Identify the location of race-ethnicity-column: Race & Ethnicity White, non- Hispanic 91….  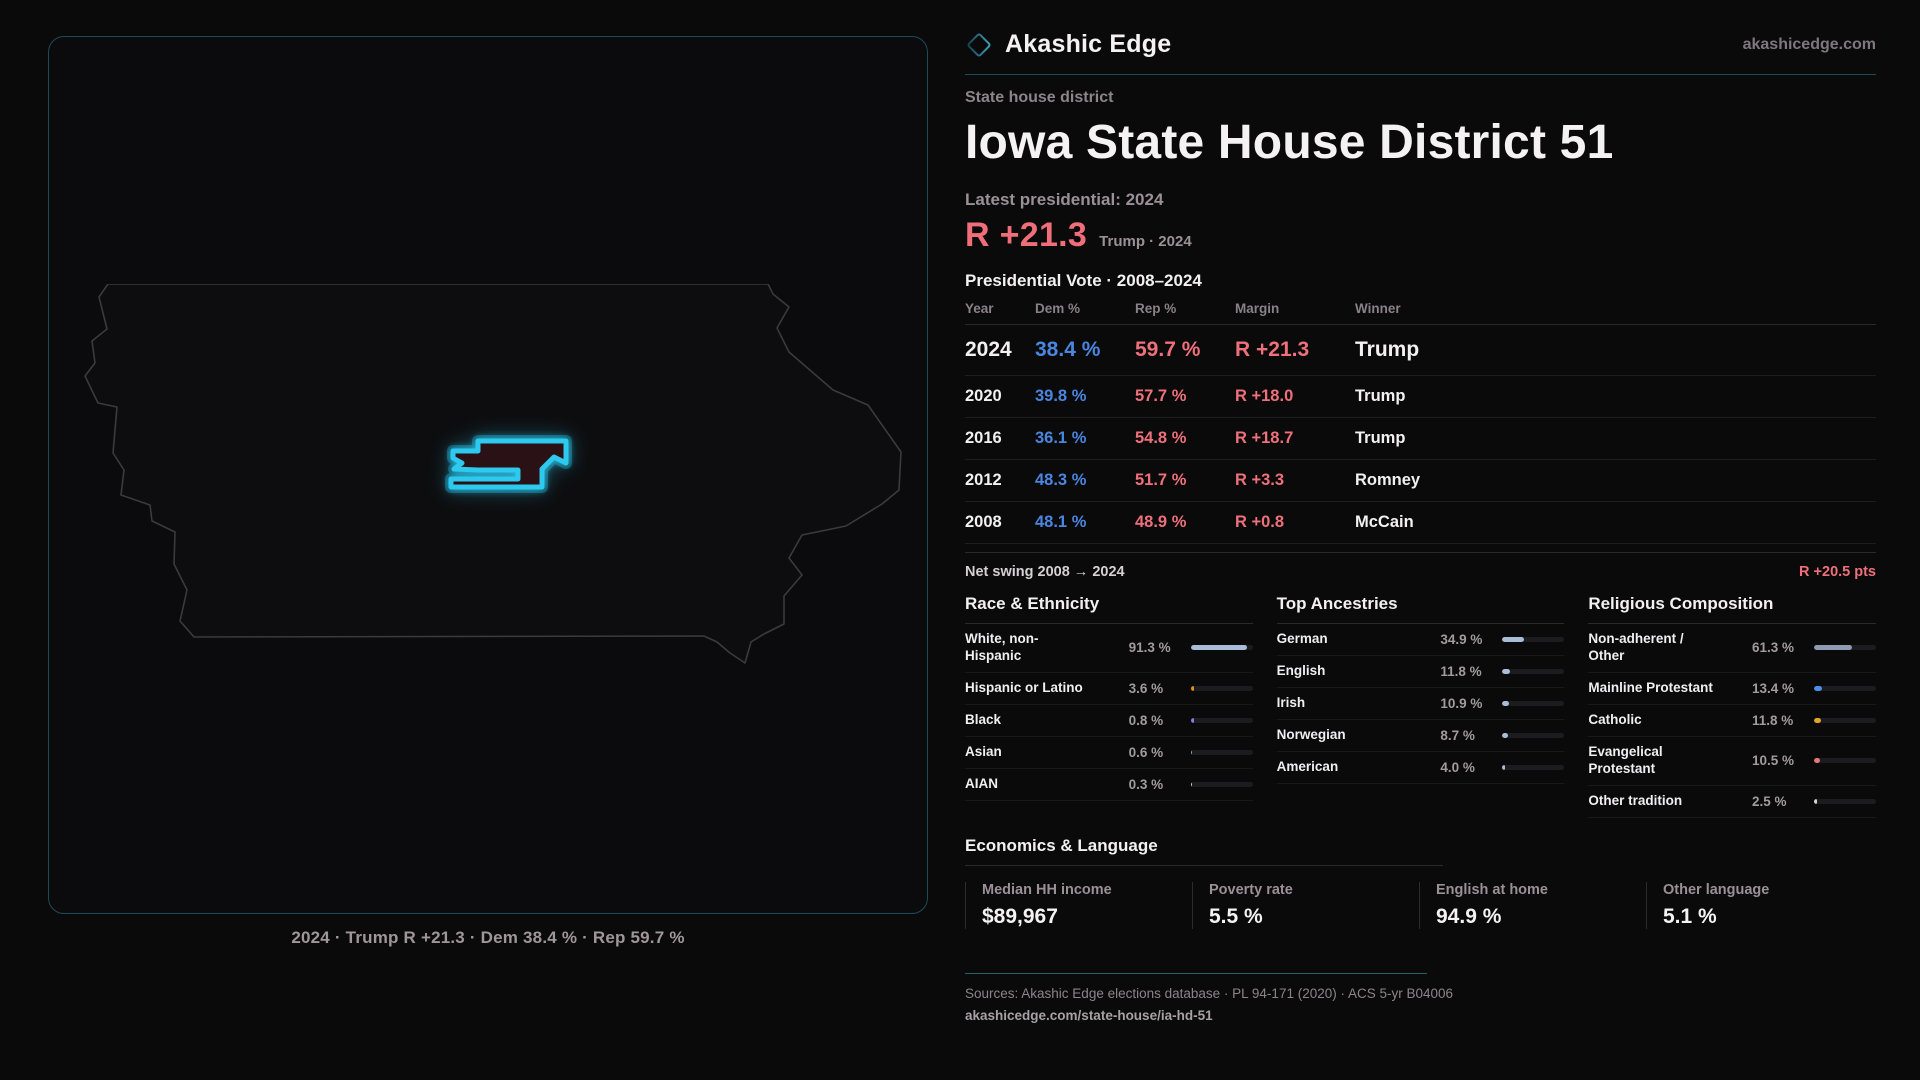
(1109, 706).